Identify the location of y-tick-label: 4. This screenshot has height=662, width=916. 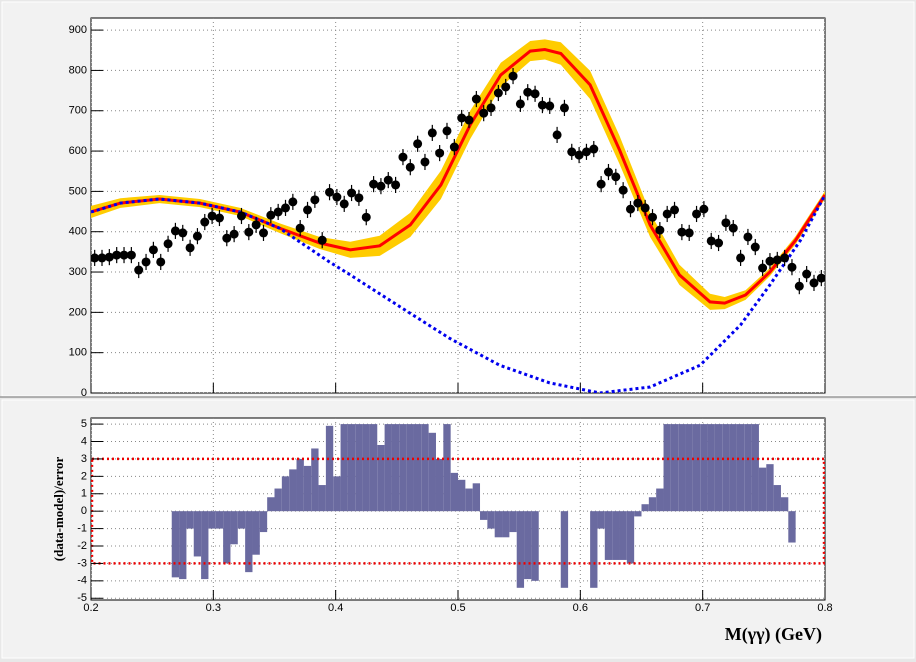
(84, 441).